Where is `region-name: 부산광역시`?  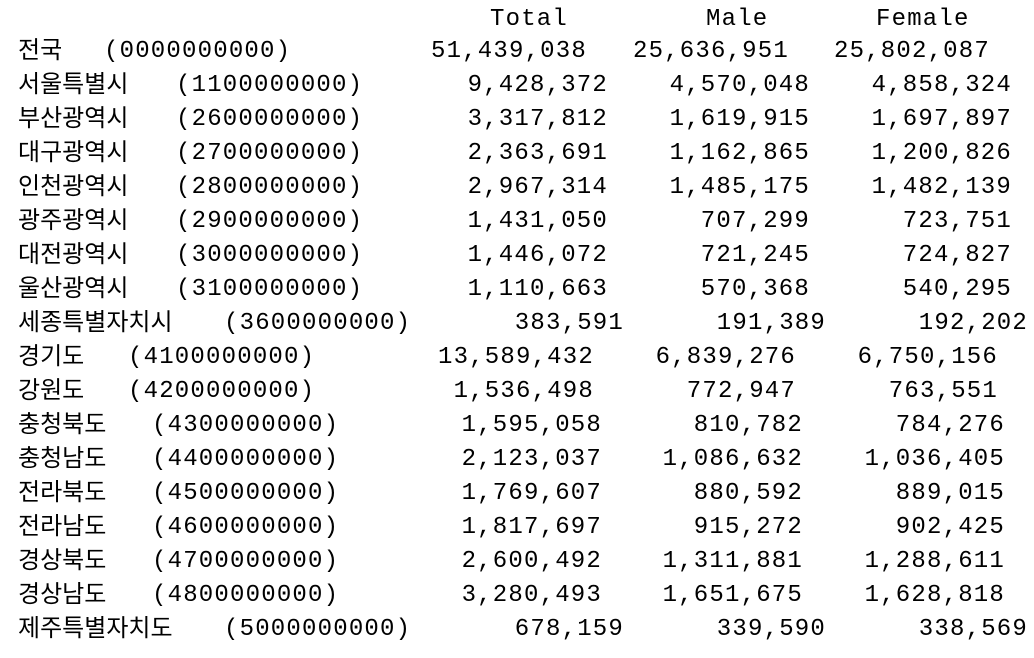
region-name: 부산광역시 is located at coordinates (73, 118).